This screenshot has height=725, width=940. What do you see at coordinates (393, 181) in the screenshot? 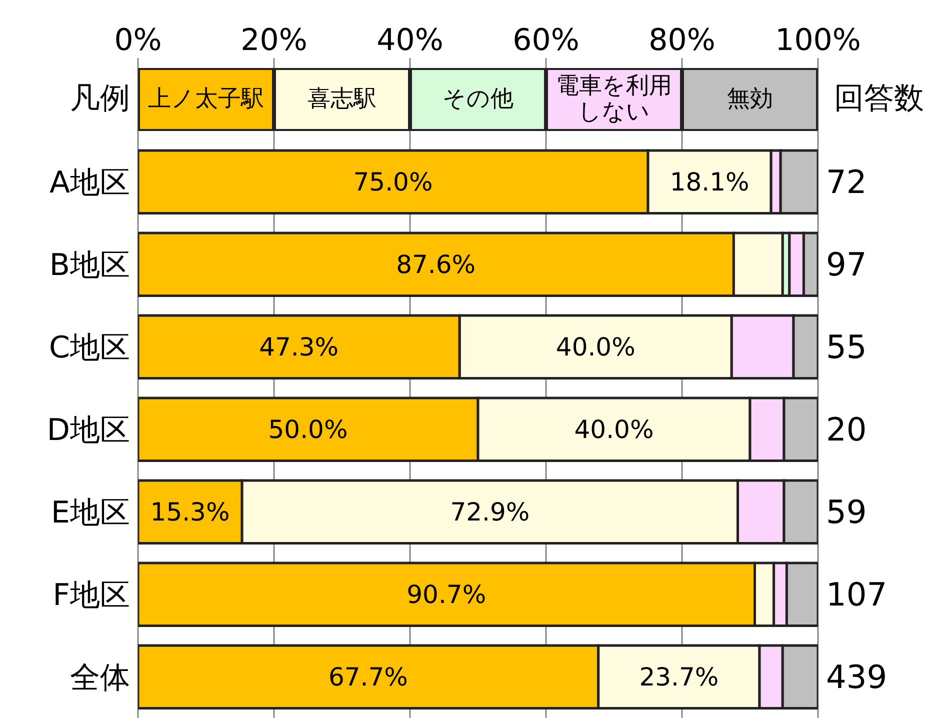
I see `data-label: 75.0%` at bounding box center [393, 181].